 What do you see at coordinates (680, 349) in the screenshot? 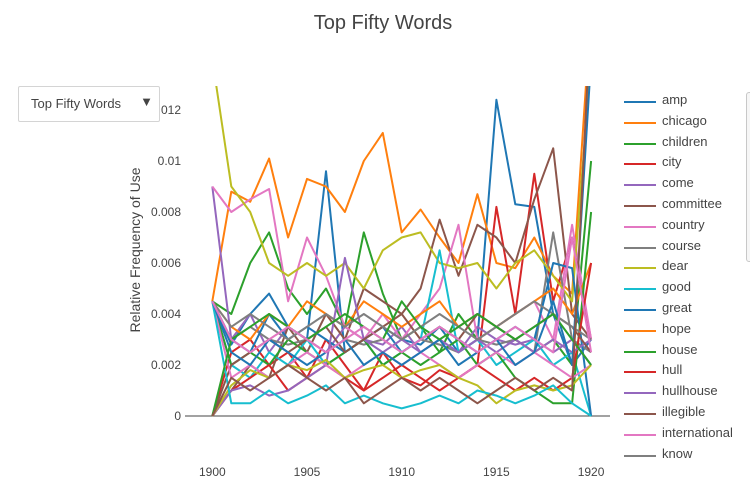
I see `legend-label: house` at bounding box center [680, 349].